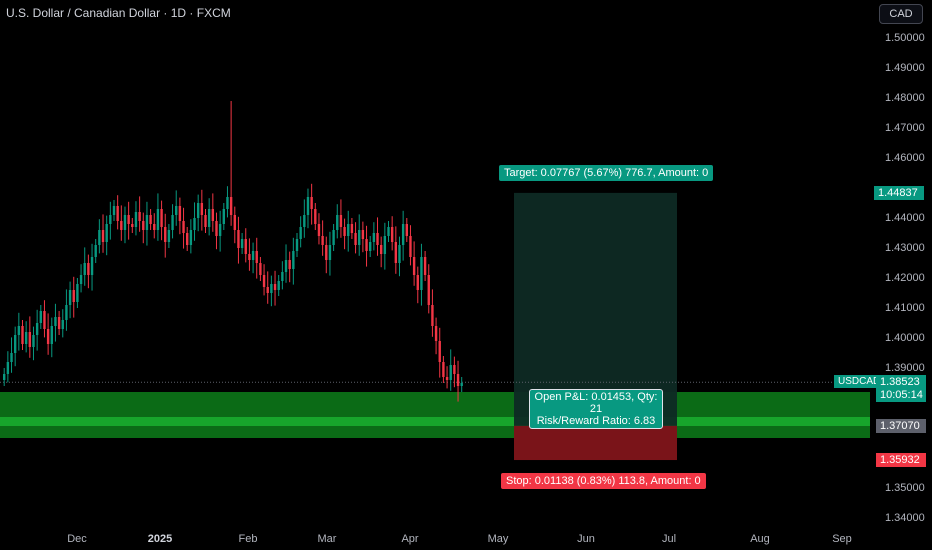 Image resolution: width=932 pixels, height=550 pixels. I want to click on currency-button: CAD, so click(901, 14).